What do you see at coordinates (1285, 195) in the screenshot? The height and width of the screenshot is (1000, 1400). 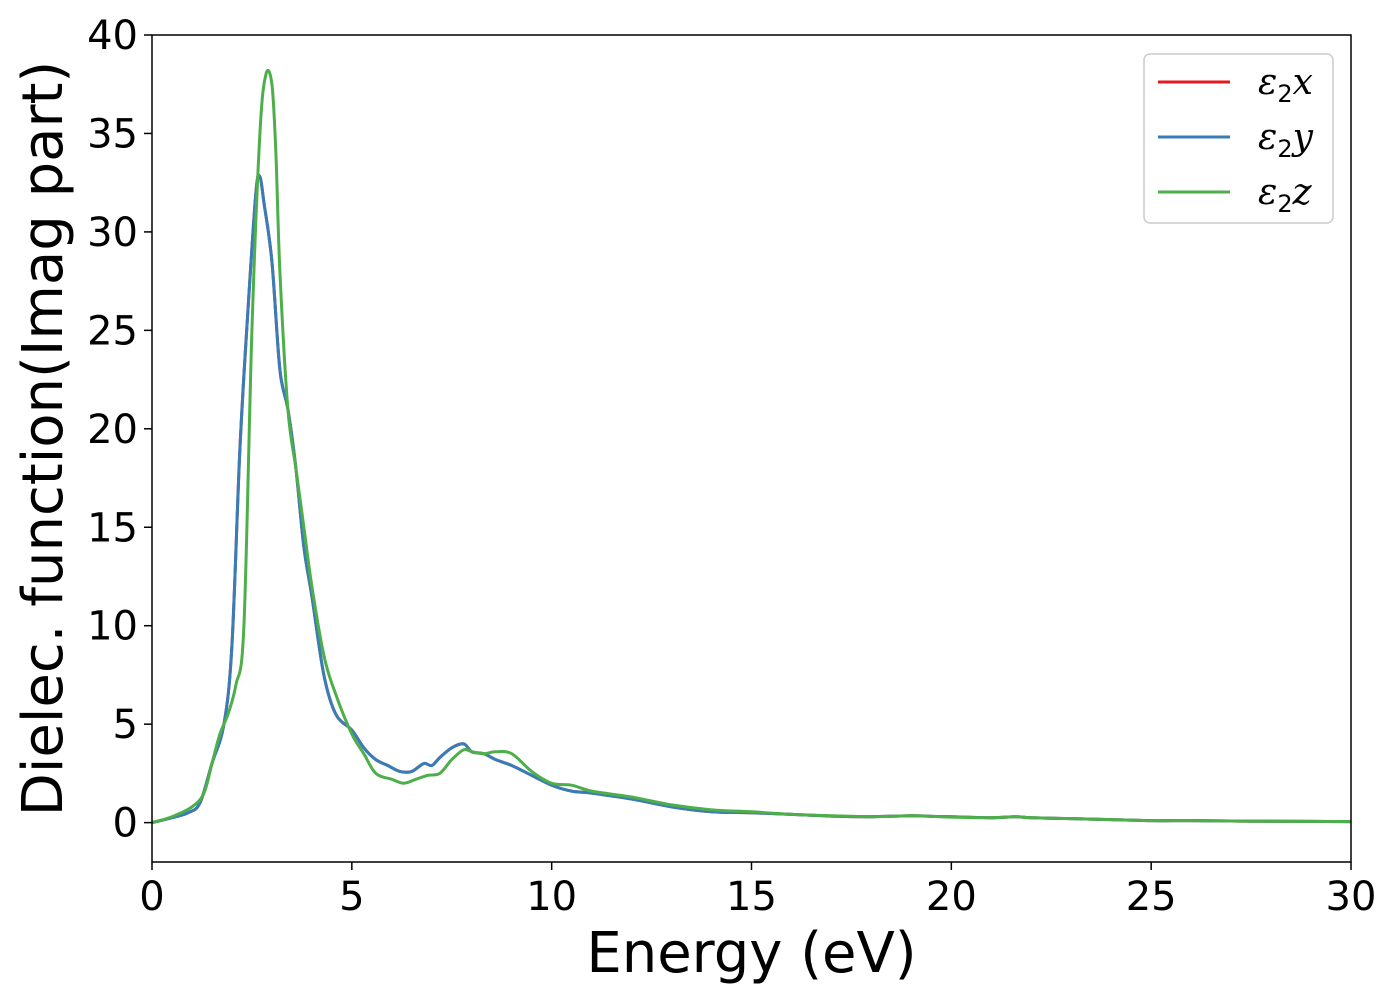 I see `legend-label: ε2z` at bounding box center [1285, 195].